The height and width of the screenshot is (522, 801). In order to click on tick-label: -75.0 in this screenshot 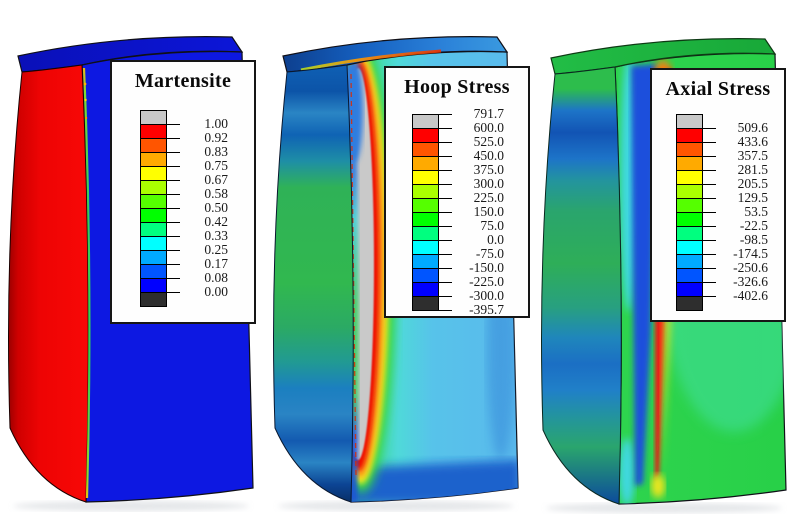, I will do `click(489, 253)`.